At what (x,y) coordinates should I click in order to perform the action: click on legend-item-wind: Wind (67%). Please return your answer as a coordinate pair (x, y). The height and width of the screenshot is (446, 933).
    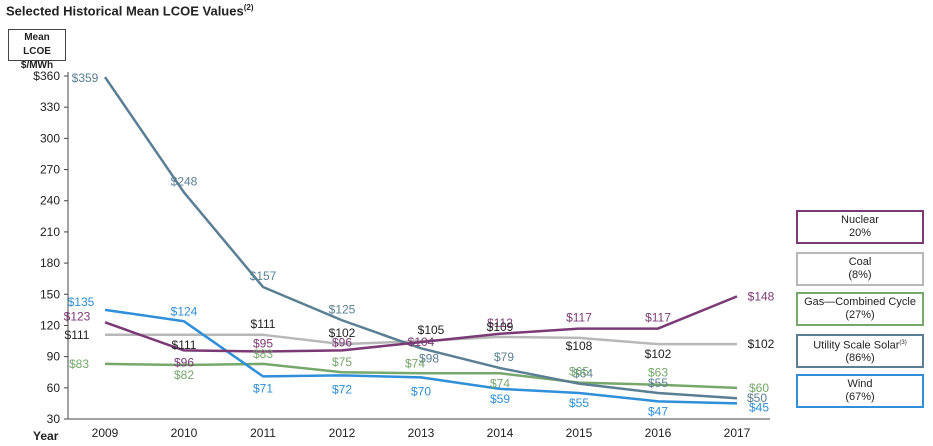
    Looking at the image, I should click on (860, 391).